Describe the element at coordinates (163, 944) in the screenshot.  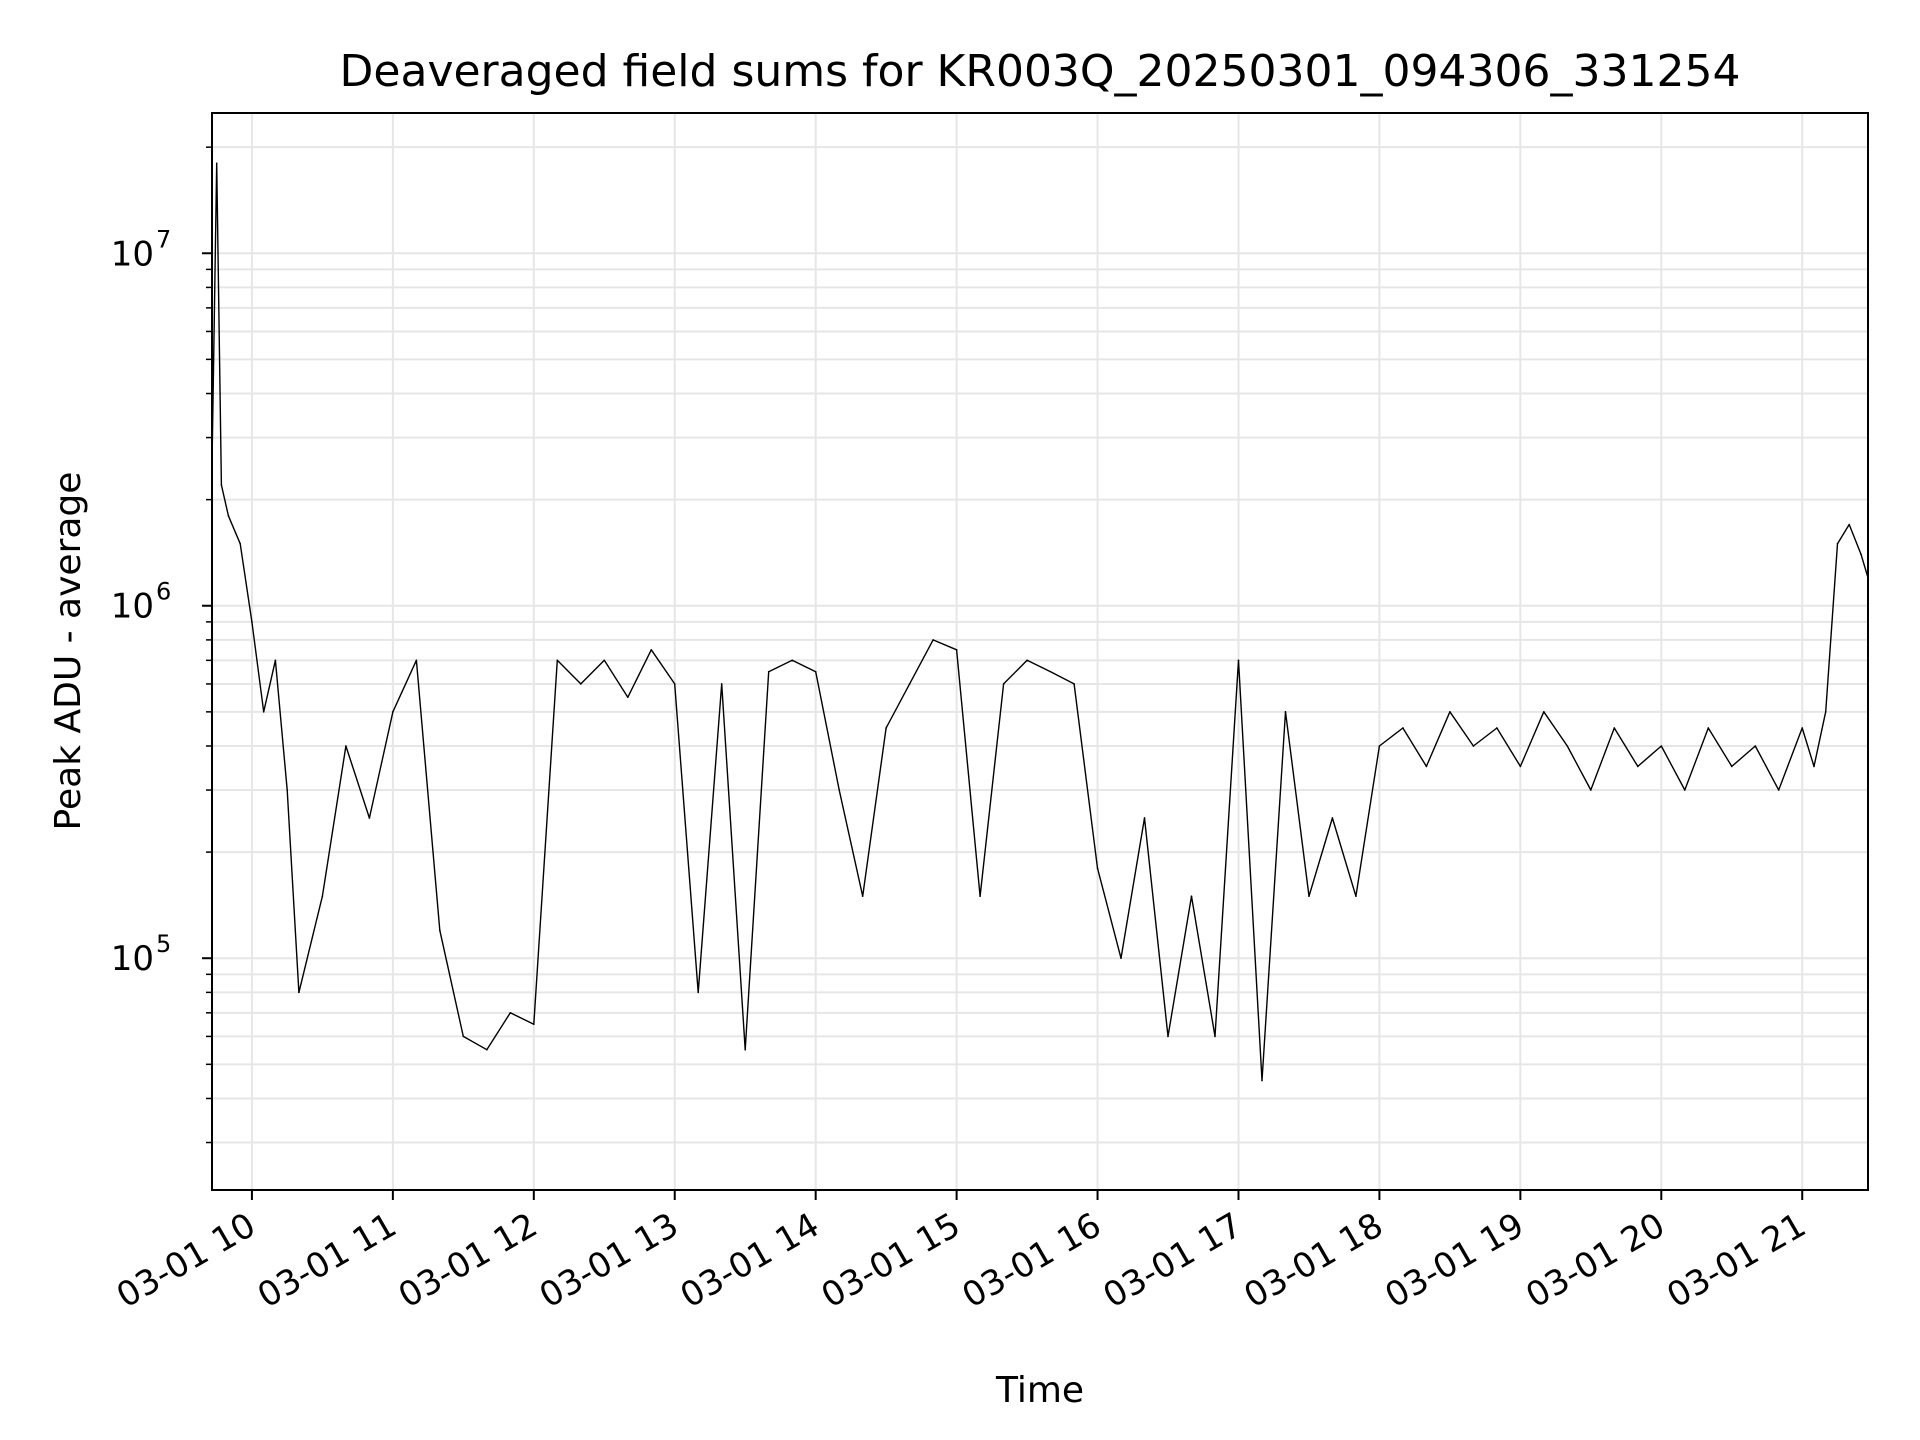
I see `y-tick-exponent: 5` at that location.